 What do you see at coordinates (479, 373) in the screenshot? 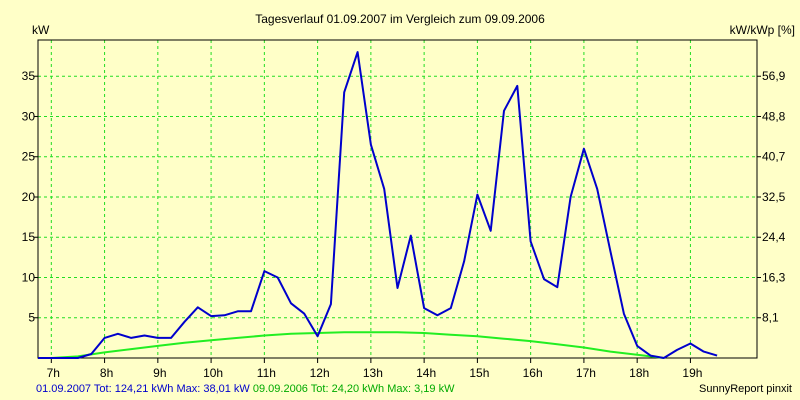
I see `x-tick-label: 15h` at bounding box center [479, 373].